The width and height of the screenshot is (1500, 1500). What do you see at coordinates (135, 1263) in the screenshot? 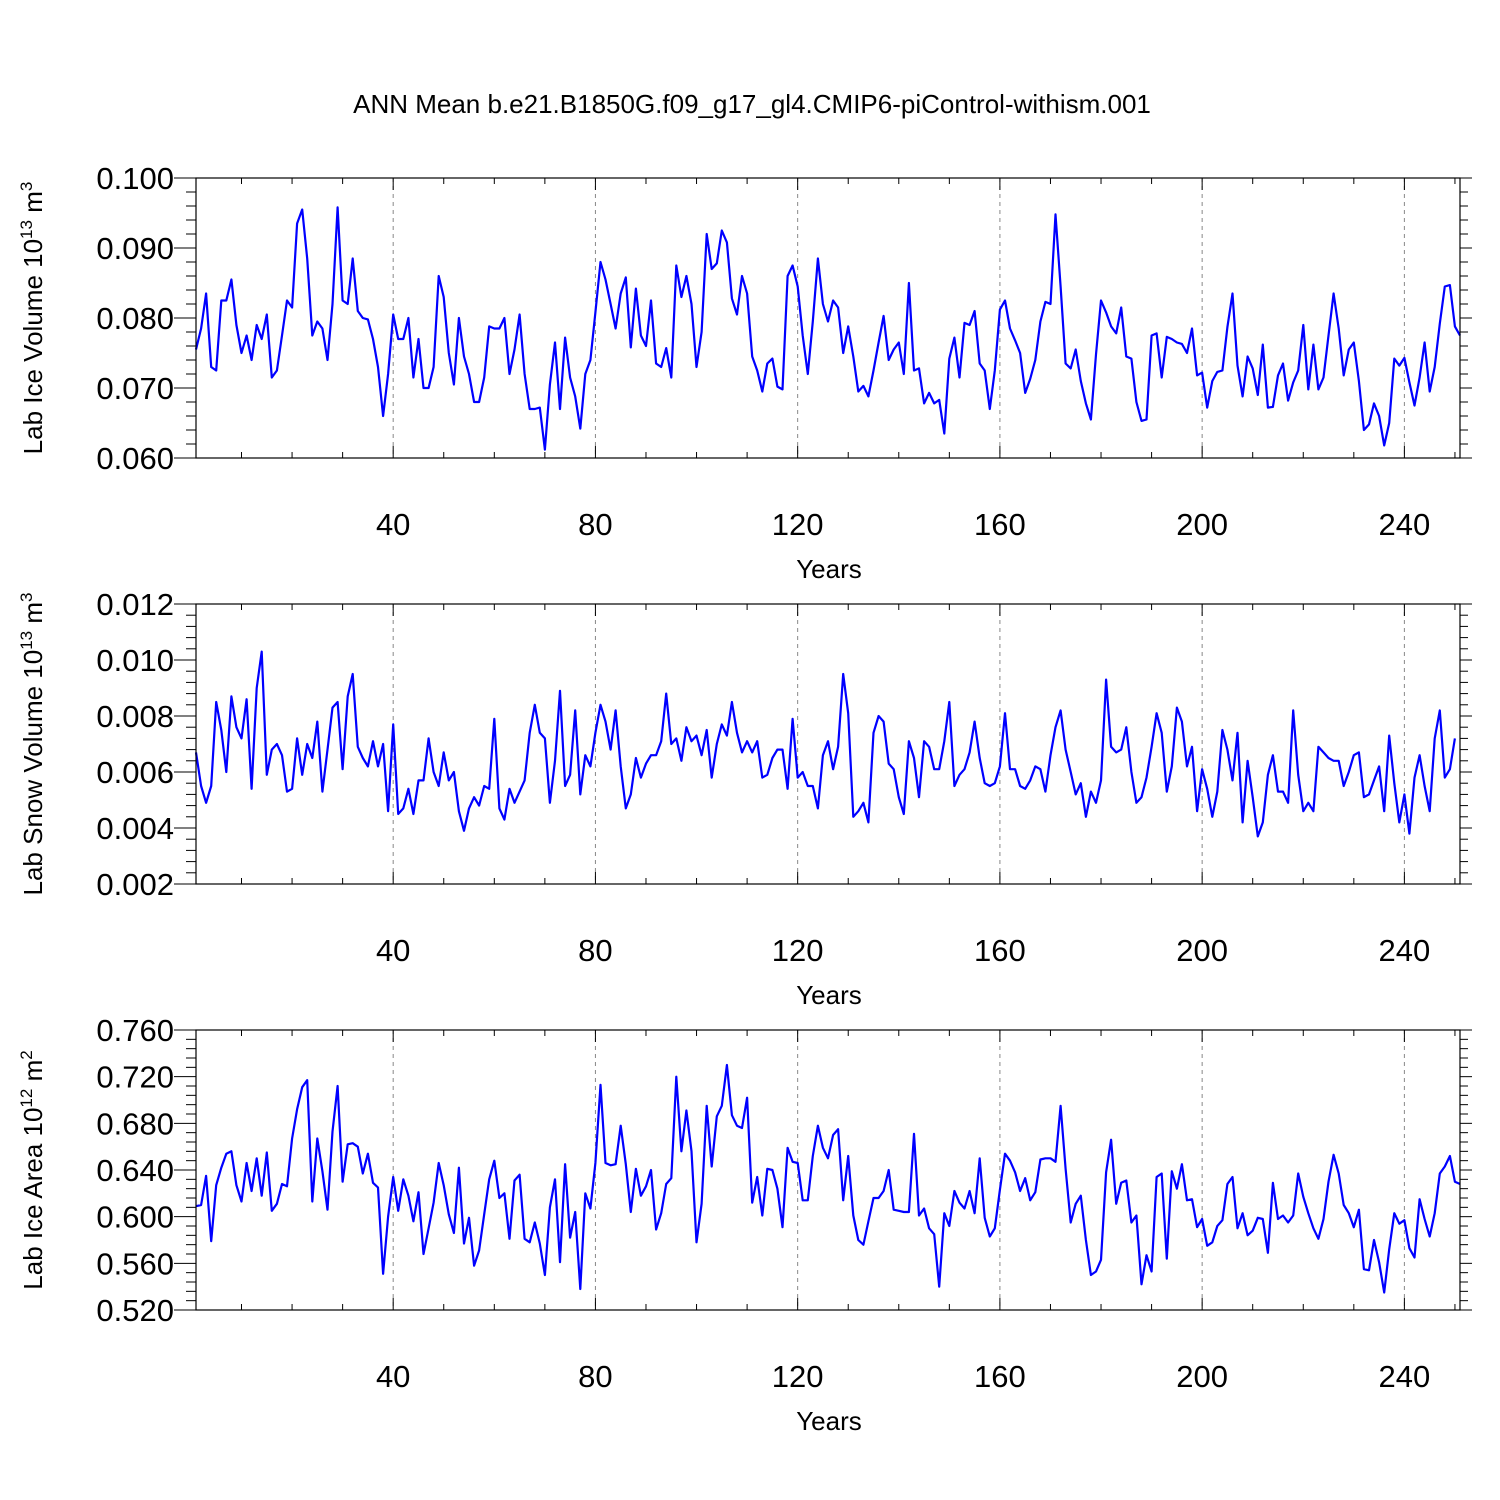
I see `y-tick-label: 0.560` at bounding box center [135, 1263].